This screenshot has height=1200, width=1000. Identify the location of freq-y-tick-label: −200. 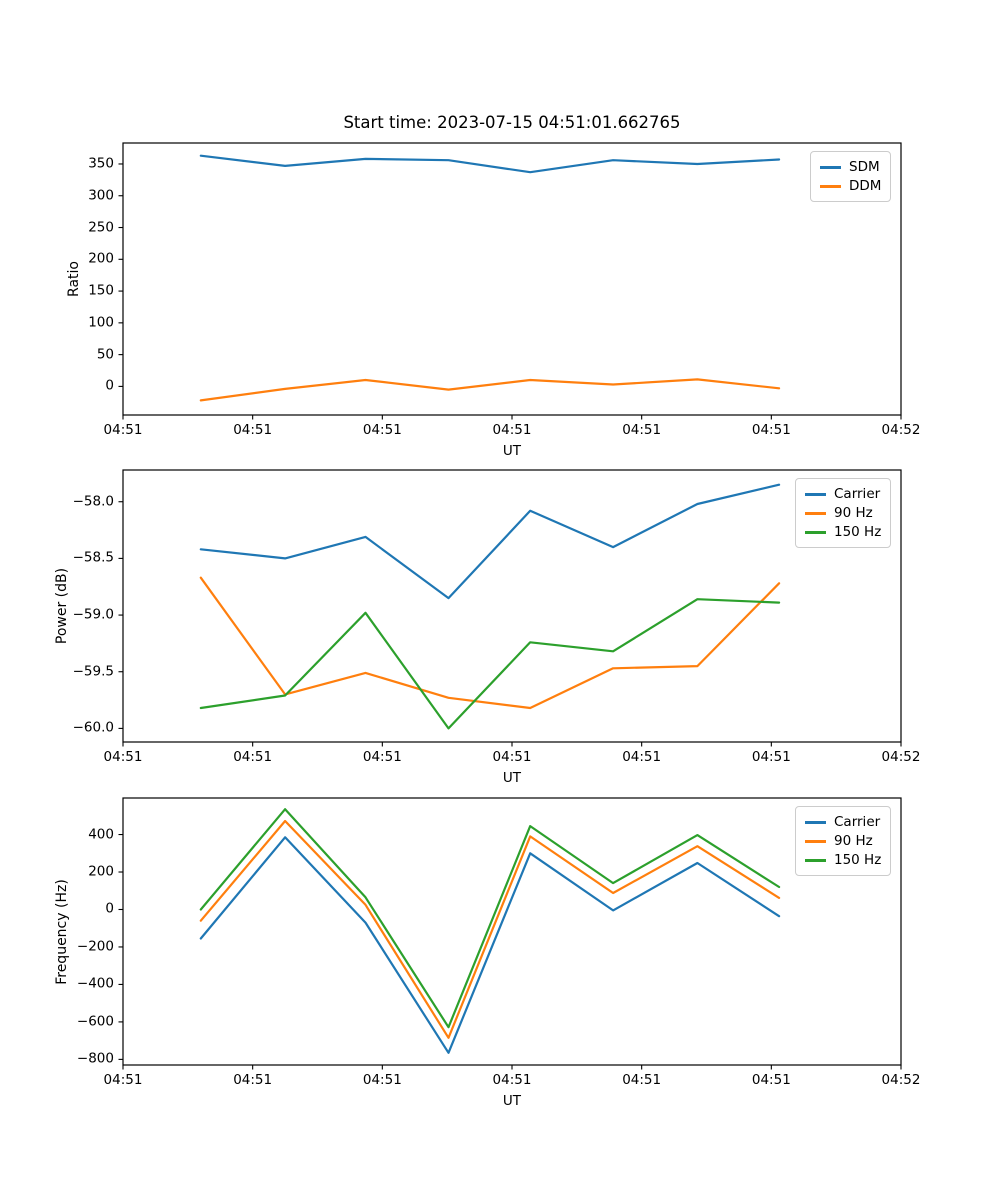
(95, 946).